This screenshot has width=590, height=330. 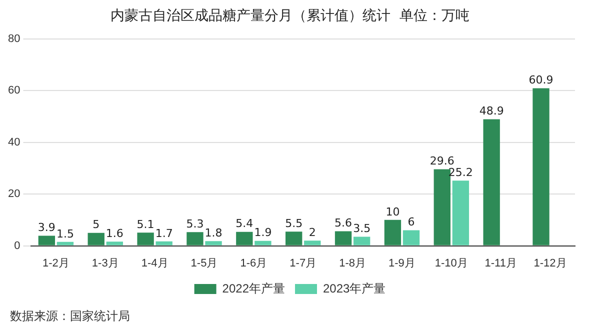 I want to click on data-label: 5.6, so click(x=343, y=223).